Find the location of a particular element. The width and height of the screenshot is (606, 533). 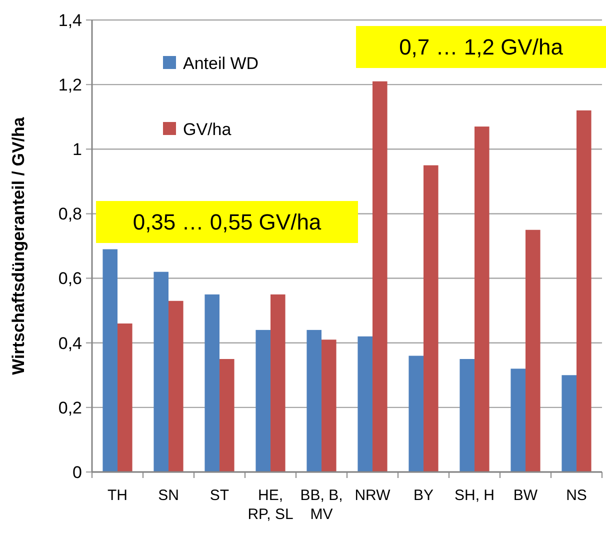

x-tick-label: NRW is located at coordinates (373, 495).